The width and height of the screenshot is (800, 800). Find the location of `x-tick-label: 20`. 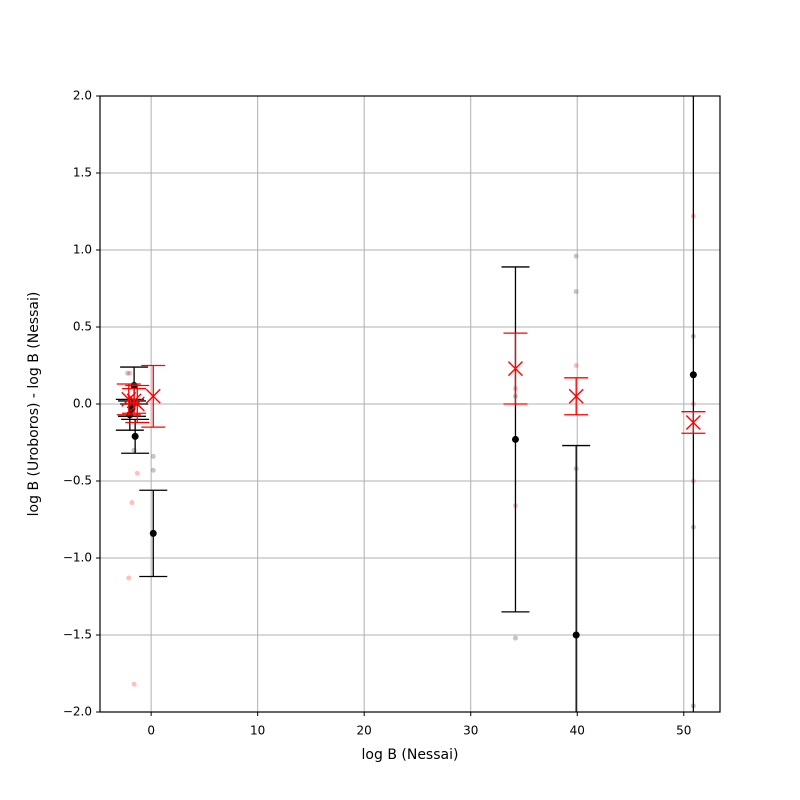

x-tick-label: 20 is located at coordinates (364, 731).